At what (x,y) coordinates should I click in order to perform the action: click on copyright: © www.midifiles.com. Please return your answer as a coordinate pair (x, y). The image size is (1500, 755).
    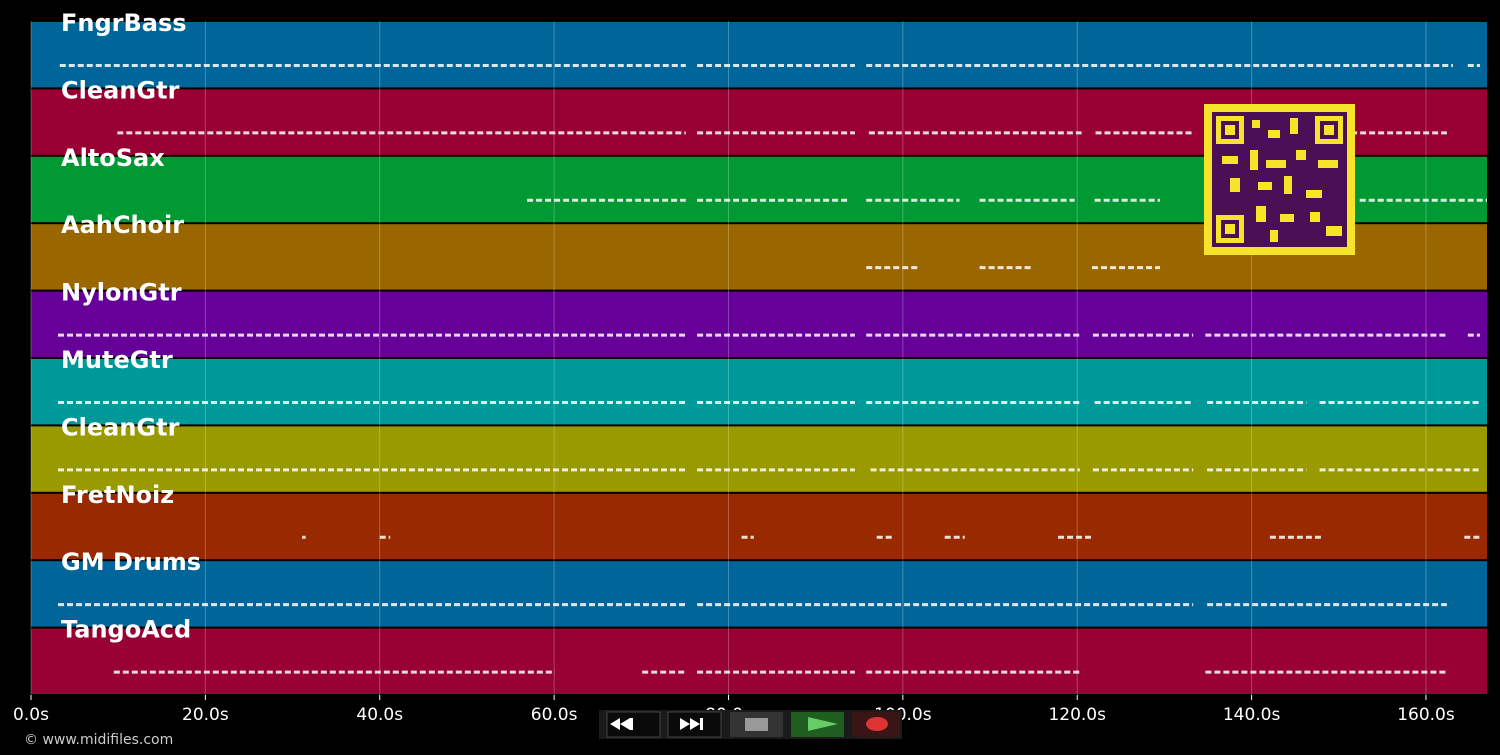
    Looking at the image, I should click on (98, 740).